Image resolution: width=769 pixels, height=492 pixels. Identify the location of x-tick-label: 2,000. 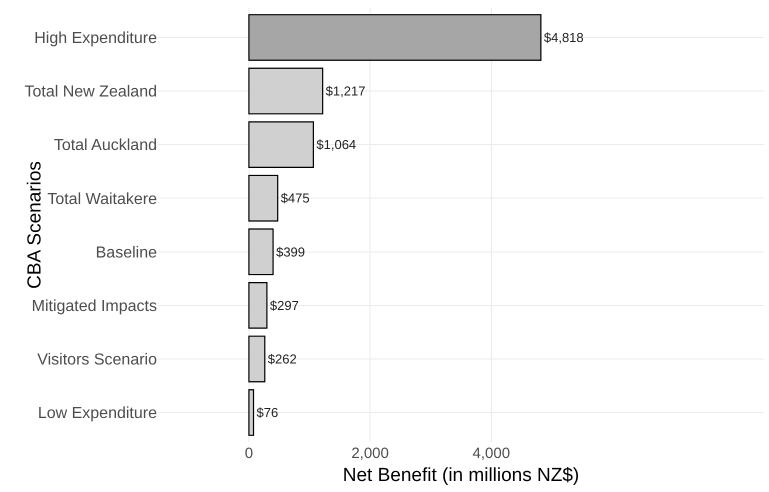
(370, 453).